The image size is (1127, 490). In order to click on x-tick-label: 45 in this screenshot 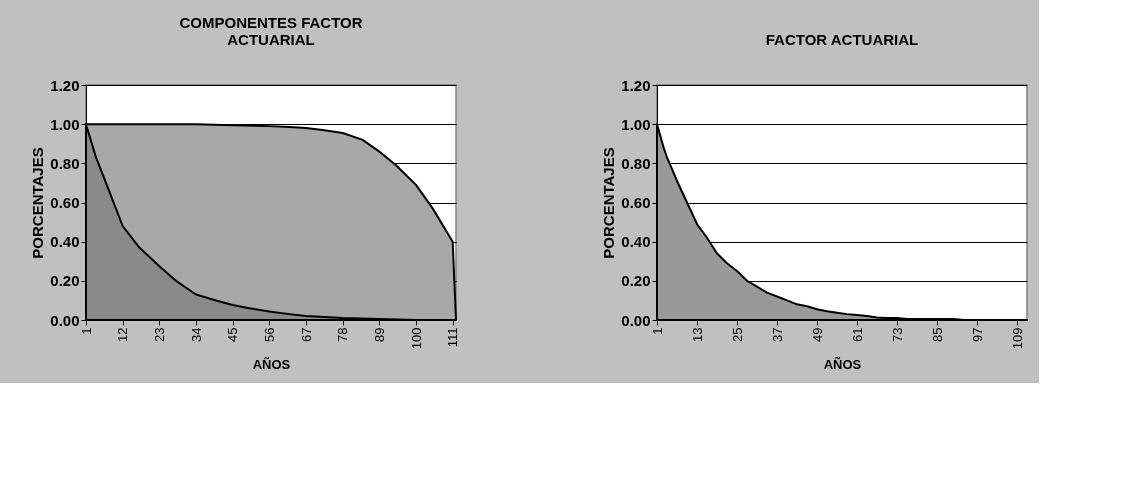, I will do `click(233, 334)`.